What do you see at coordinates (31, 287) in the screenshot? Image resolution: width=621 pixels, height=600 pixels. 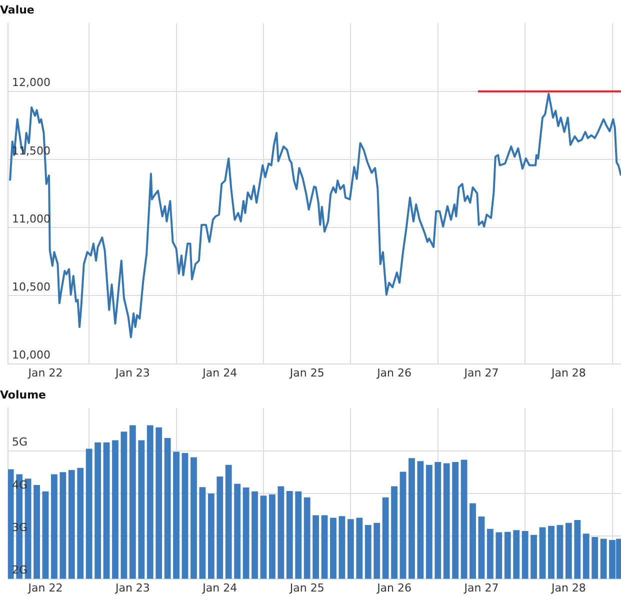 I see `y-tick-label: 10,500` at bounding box center [31, 287].